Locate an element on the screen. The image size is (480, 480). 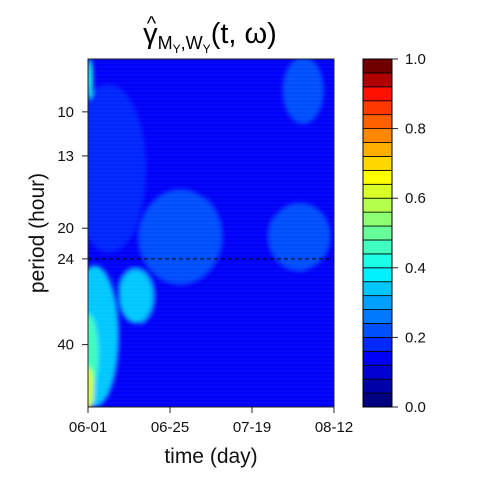
colorbar-tick-label: 0.0 is located at coordinates (415, 407).